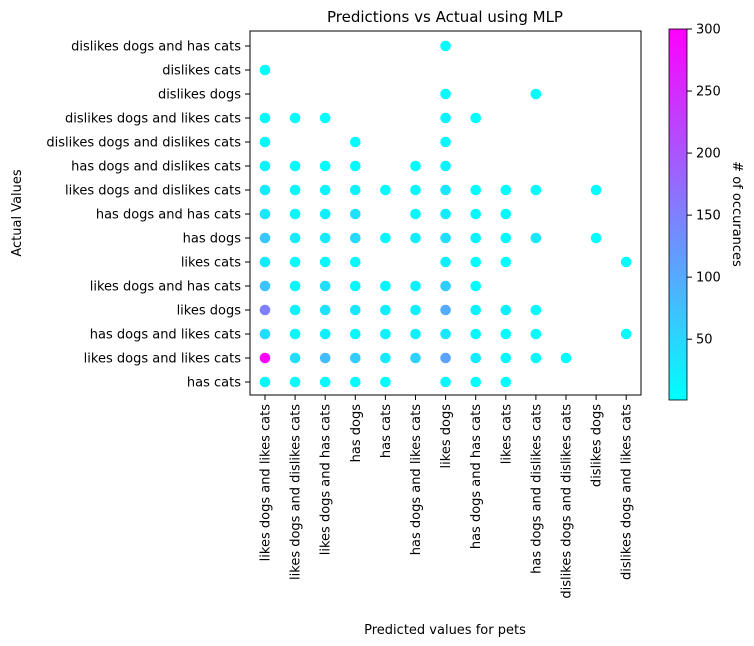 The width and height of the screenshot is (754, 646). What do you see at coordinates (153, 191) in the screenshot?
I see `y-tick-label-likes-dogs-and-dislikes-cats: likes dogs and dislikes cats` at bounding box center [153, 191].